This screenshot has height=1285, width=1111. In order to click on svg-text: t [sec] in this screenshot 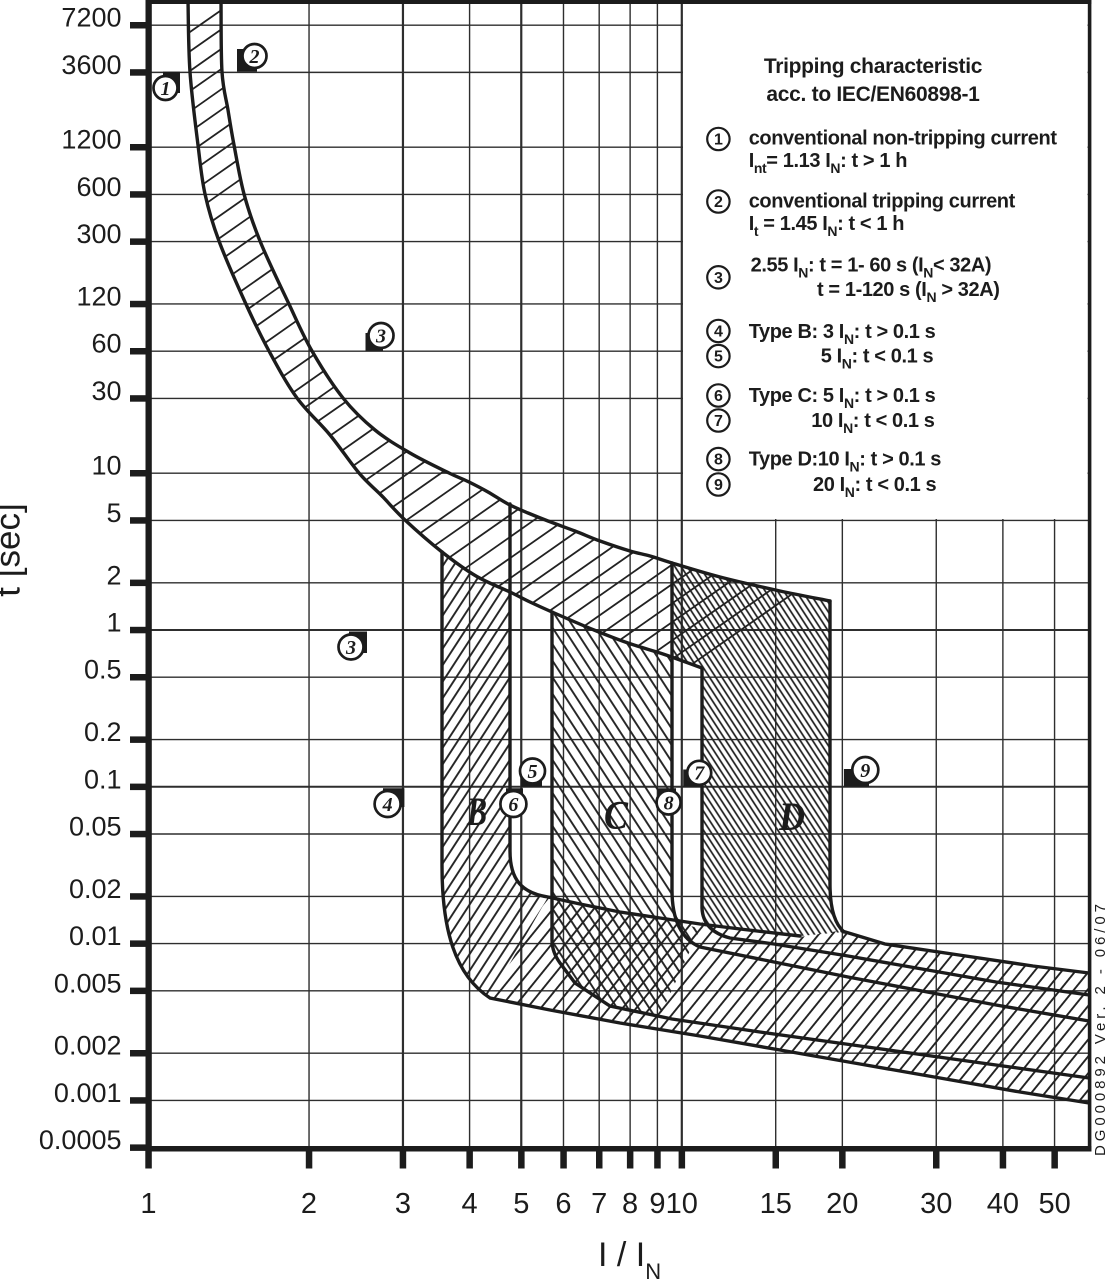, I will do `click(14, 549)`.